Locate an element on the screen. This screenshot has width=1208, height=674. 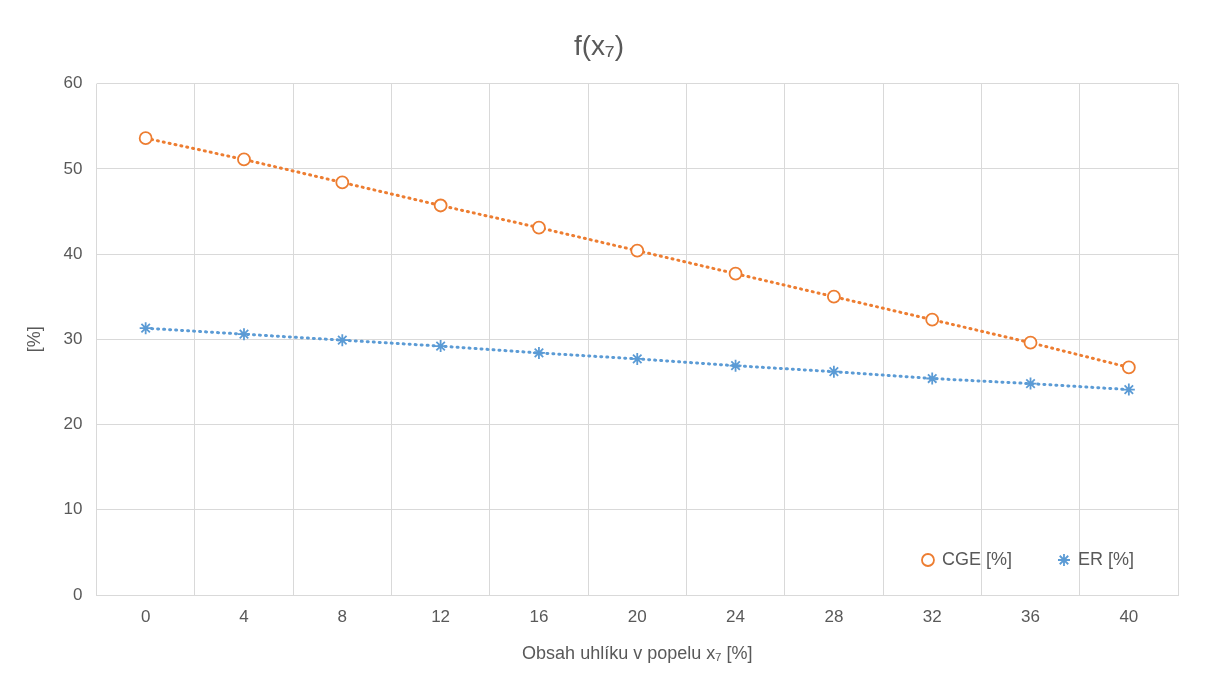
x-tick-label: 12 is located at coordinates (441, 616).